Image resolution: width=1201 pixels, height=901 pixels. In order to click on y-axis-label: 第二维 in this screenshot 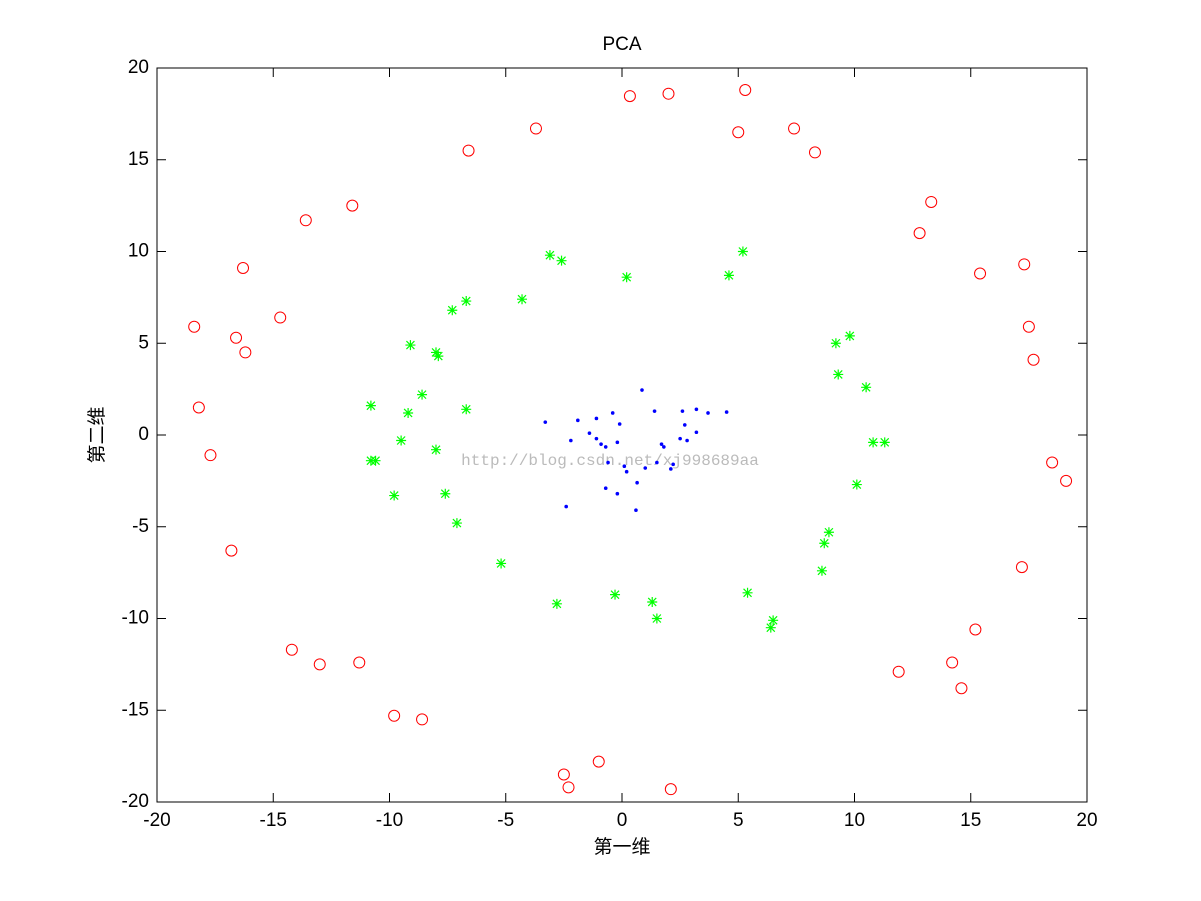, I will do `click(97, 434)`.